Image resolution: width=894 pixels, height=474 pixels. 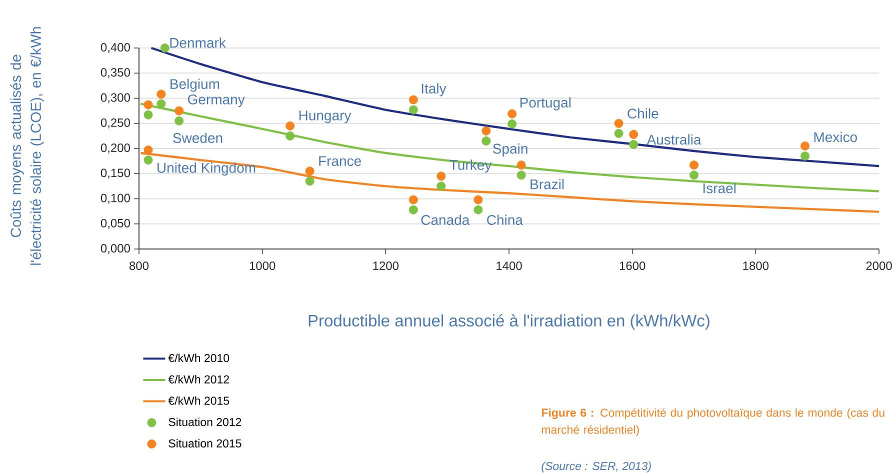 What do you see at coordinates (115, 223) in the screenshot?
I see `y-tick-label: 0,050` at bounding box center [115, 223].